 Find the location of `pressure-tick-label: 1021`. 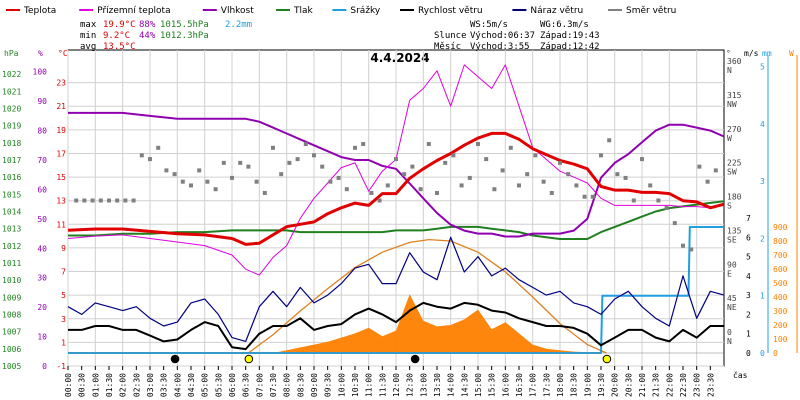

pressure-tick-label: 1021 is located at coordinates (11, 91).